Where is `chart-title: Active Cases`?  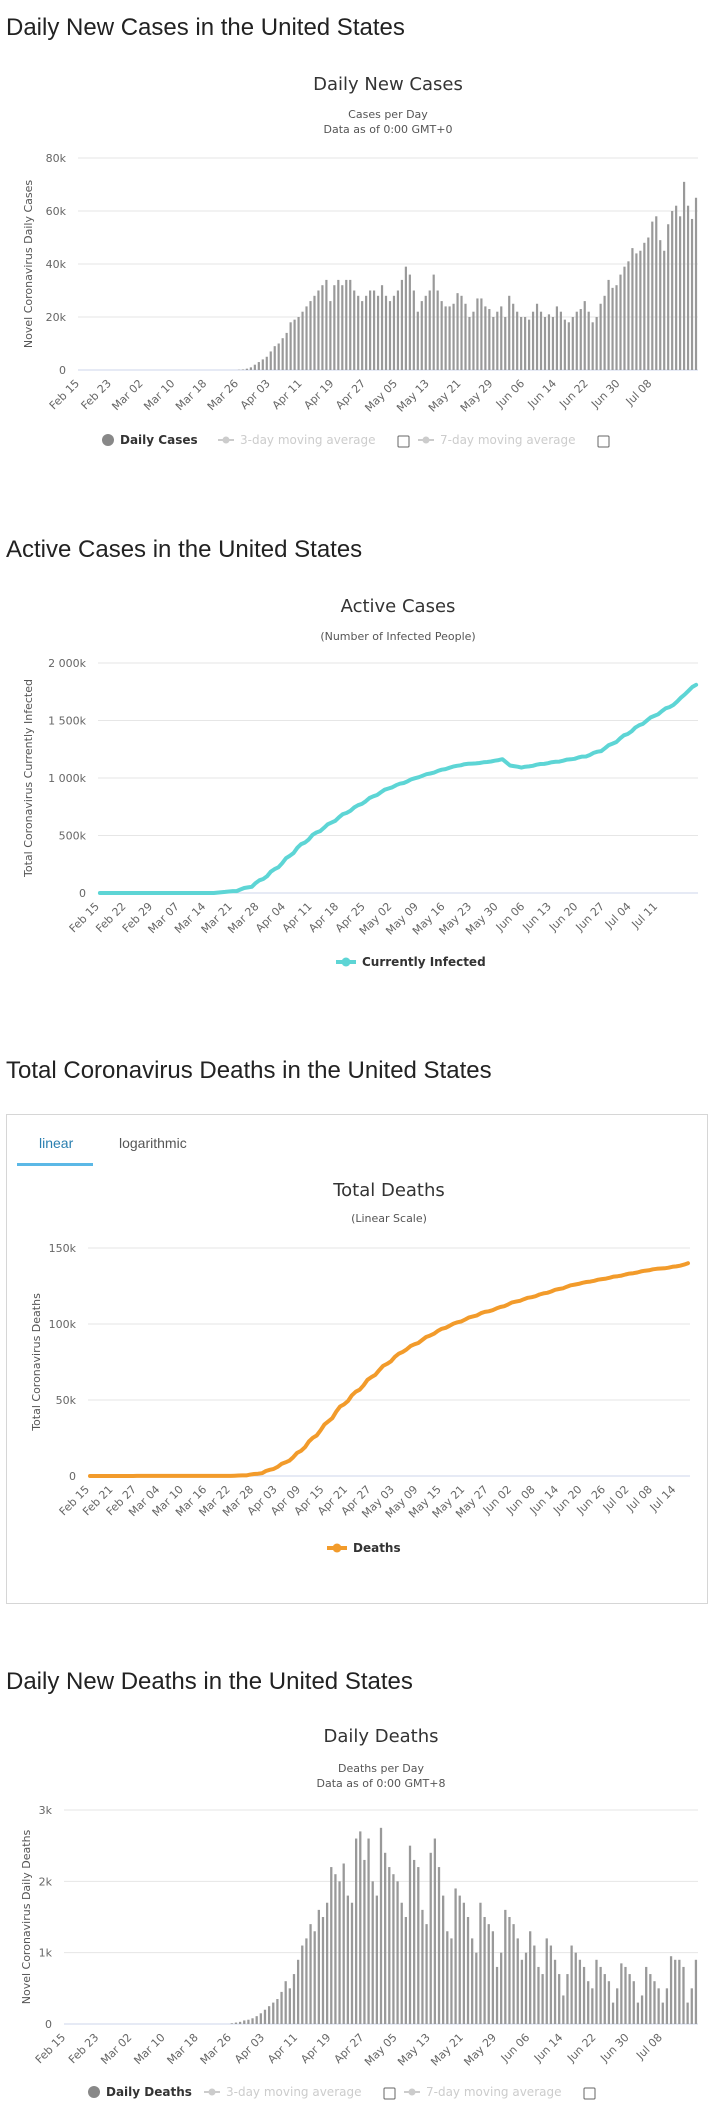
chart-title: Active Cases is located at coordinates (398, 606).